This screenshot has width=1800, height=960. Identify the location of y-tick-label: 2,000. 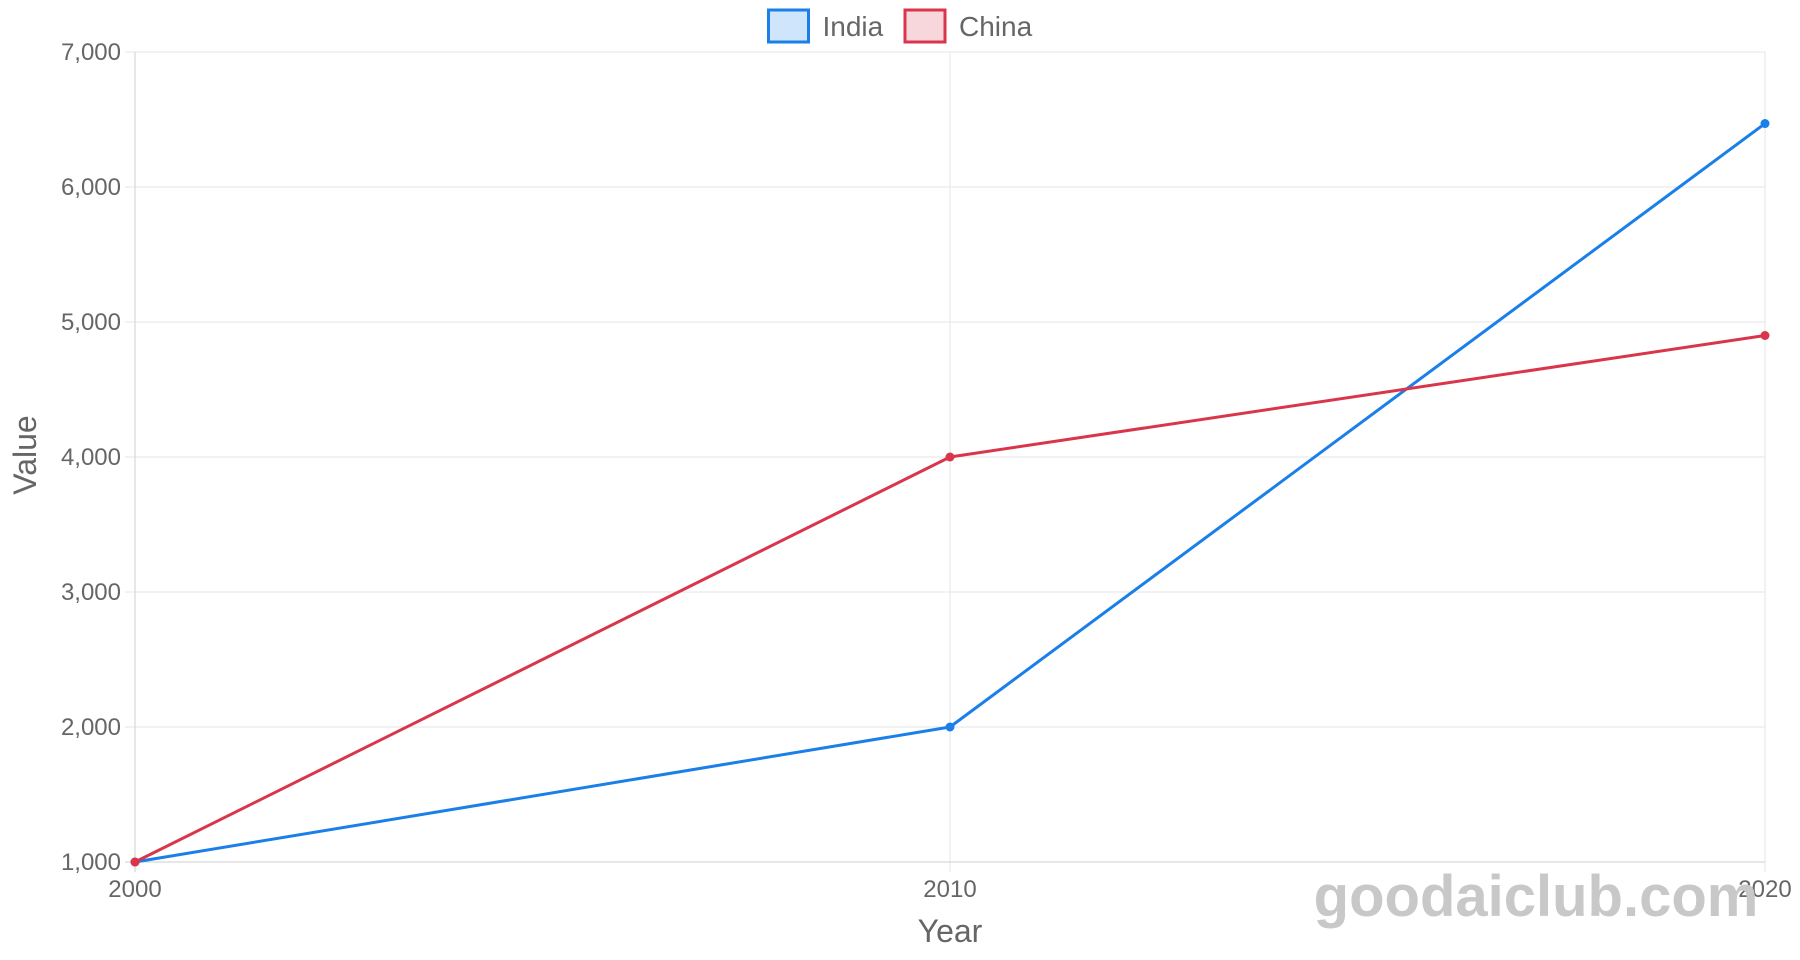
(91, 727).